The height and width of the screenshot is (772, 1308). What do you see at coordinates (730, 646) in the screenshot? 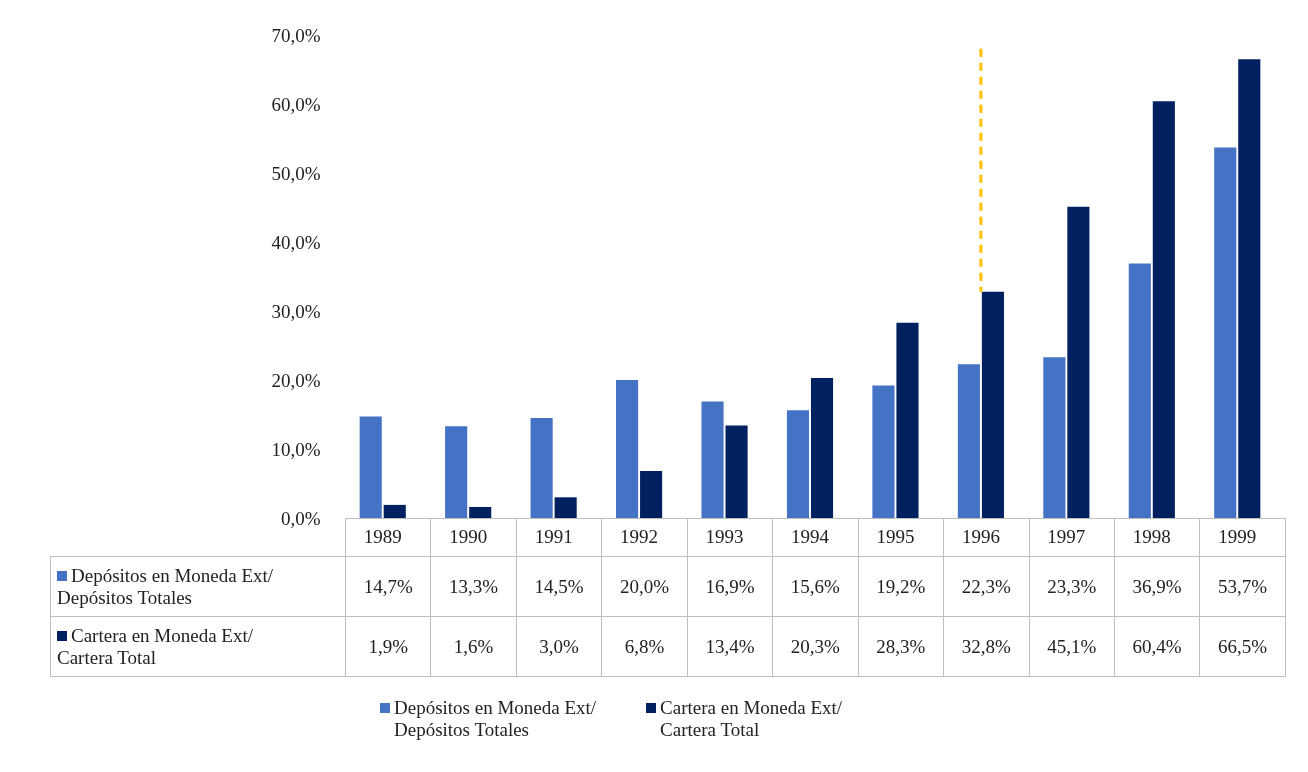
I see `data-label: 13,4%` at bounding box center [730, 646].